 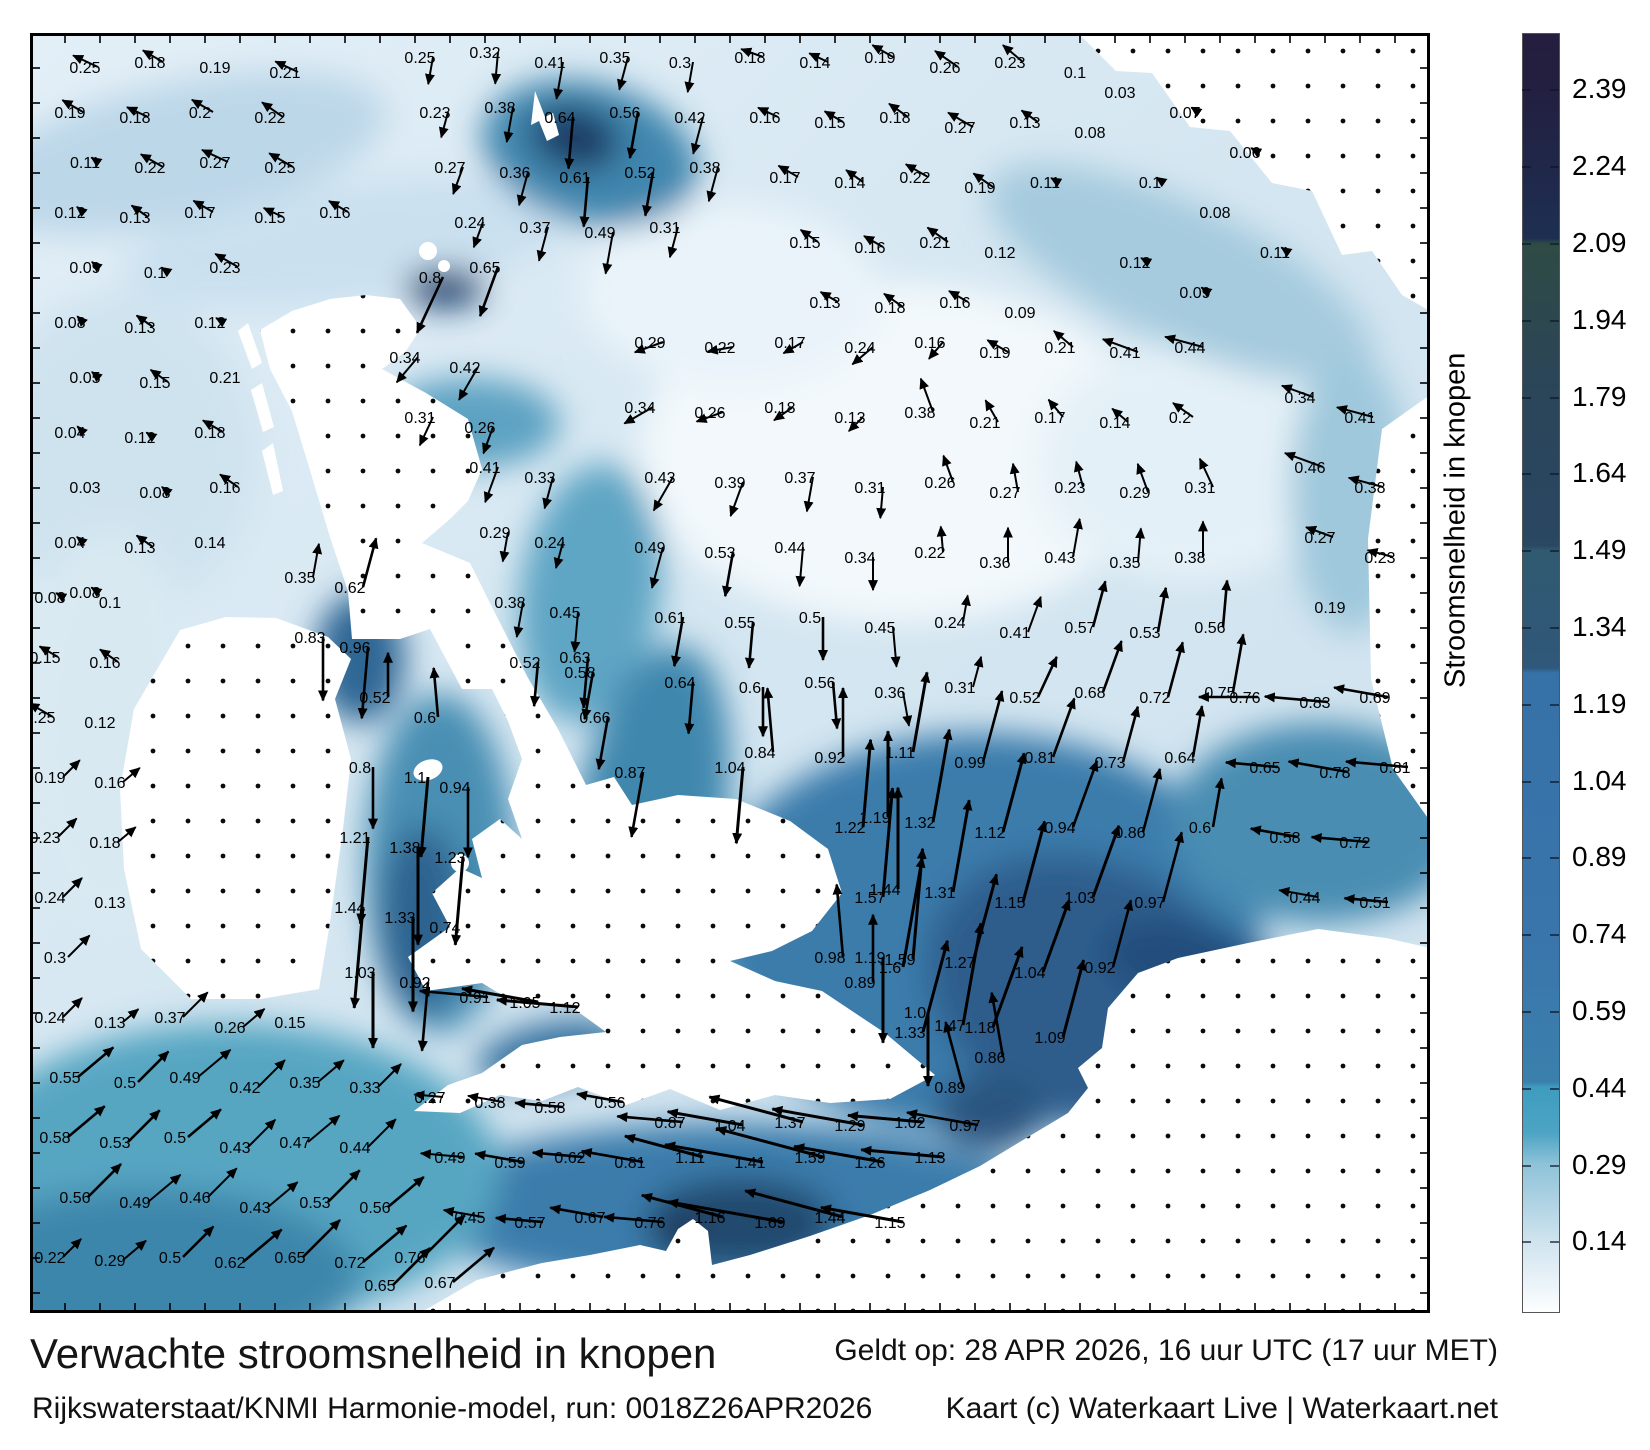 What do you see at coordinates (529, 1223) in the screenshot?
I see `current-value-label: 0.57` at bounding box center [529, 1223].